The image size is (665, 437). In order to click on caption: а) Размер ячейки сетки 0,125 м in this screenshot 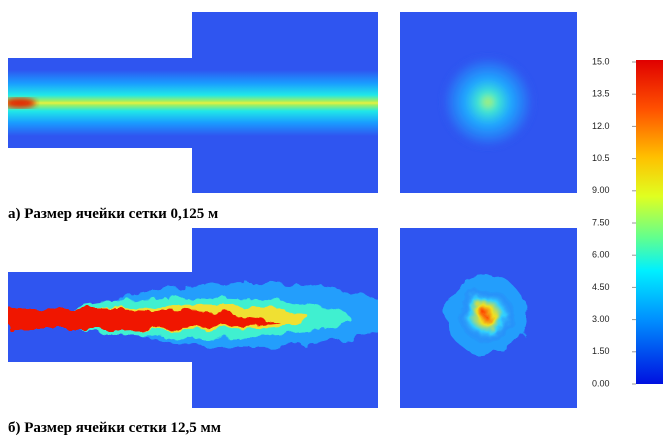, I will do `click(113, 214)`.